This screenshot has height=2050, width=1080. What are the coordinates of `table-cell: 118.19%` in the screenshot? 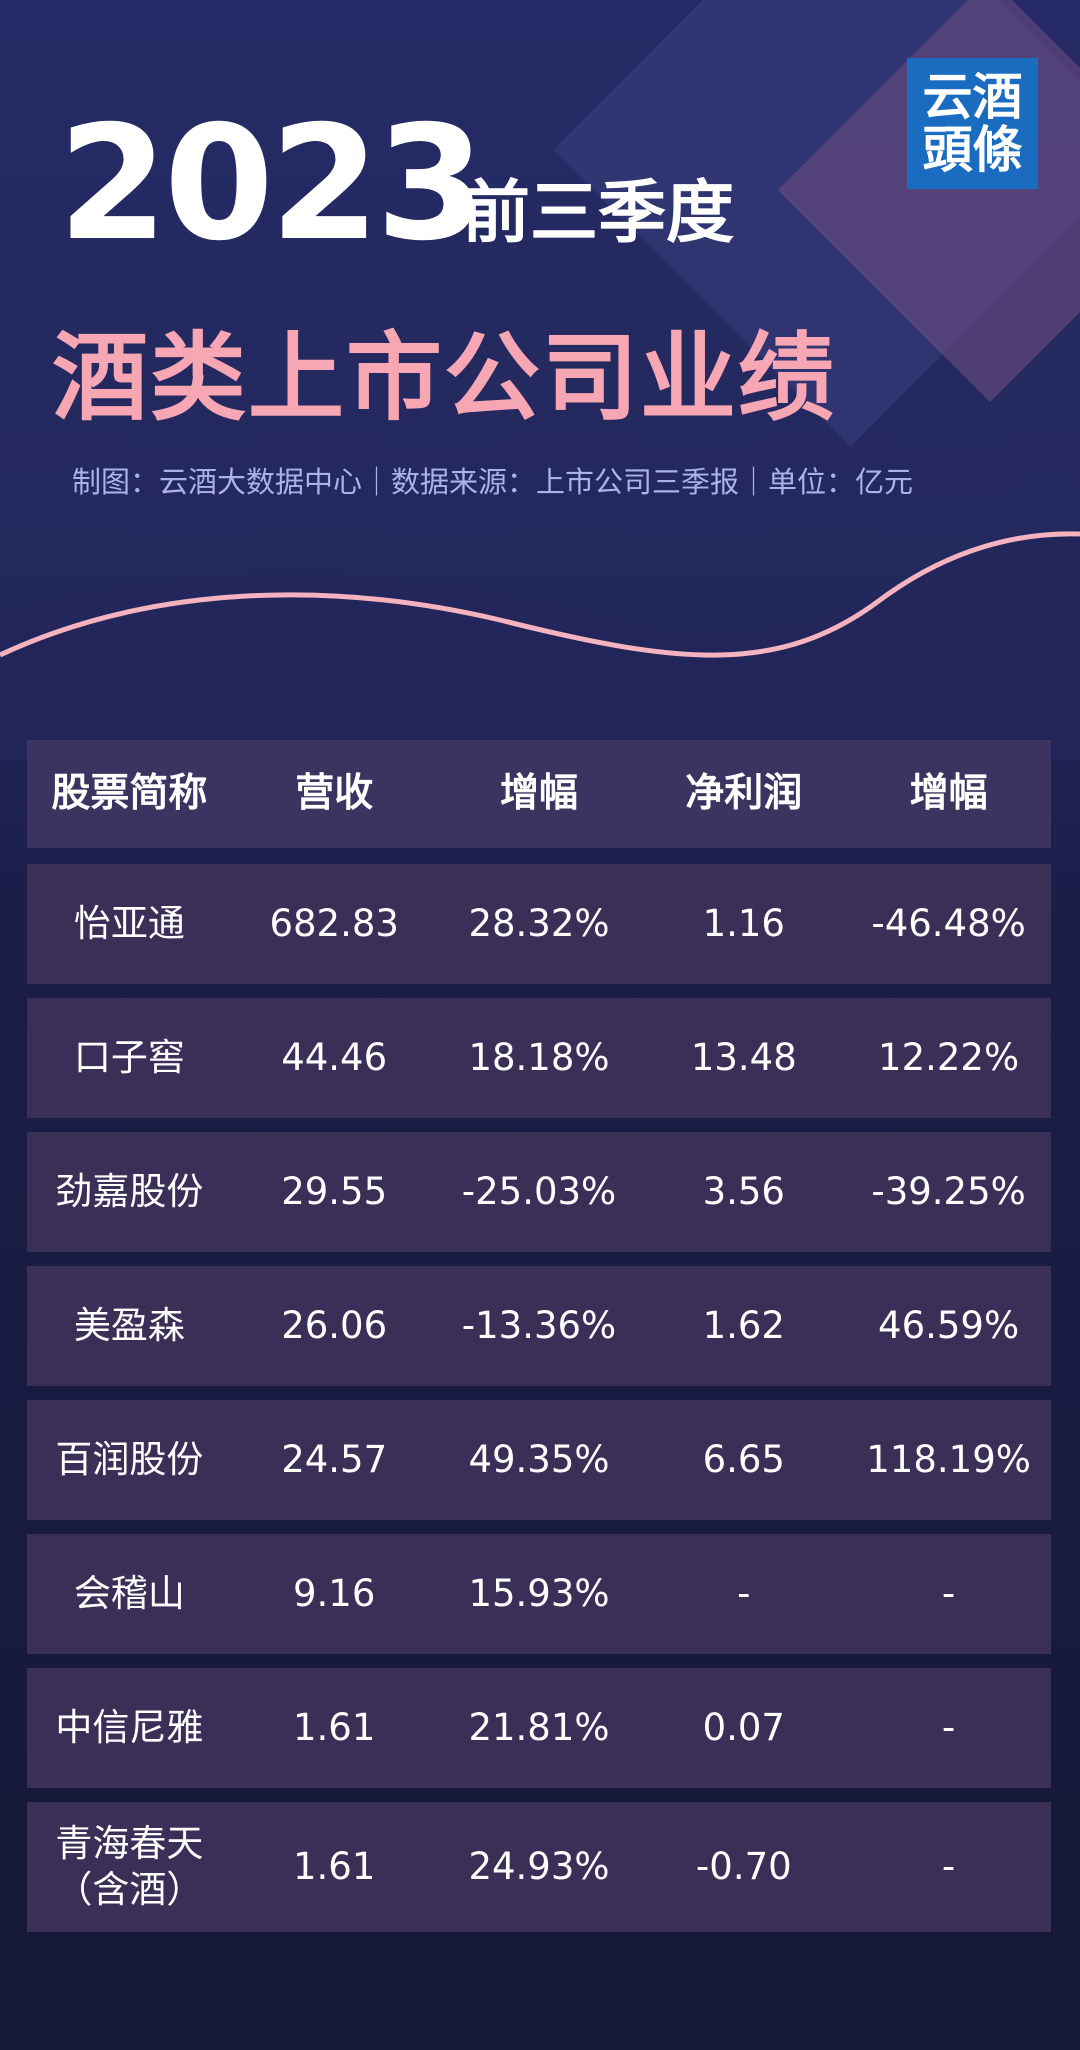 It's located at (948, 1459).